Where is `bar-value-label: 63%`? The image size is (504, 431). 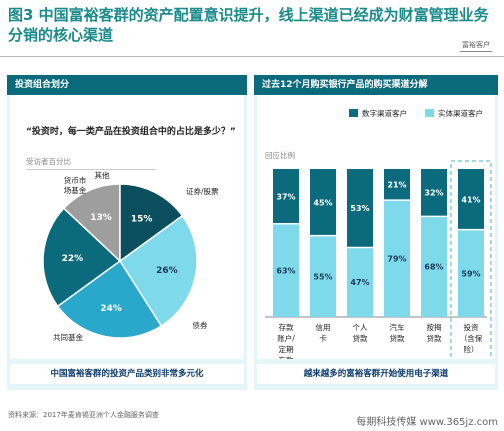
bar-value-label: 63% is located at coordinates (285, 270).